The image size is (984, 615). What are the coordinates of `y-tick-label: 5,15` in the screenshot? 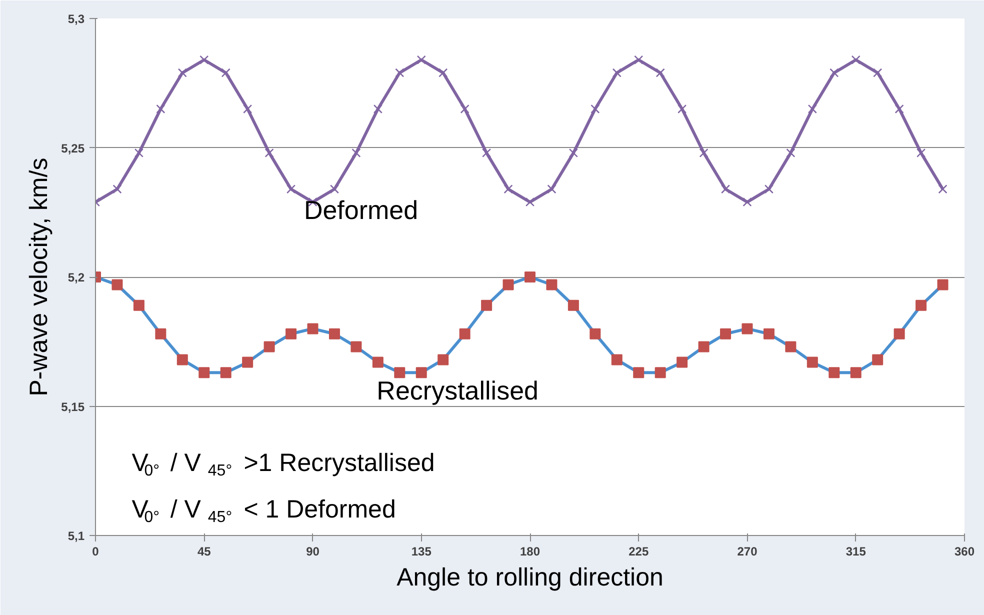 It's located at (73, 407).